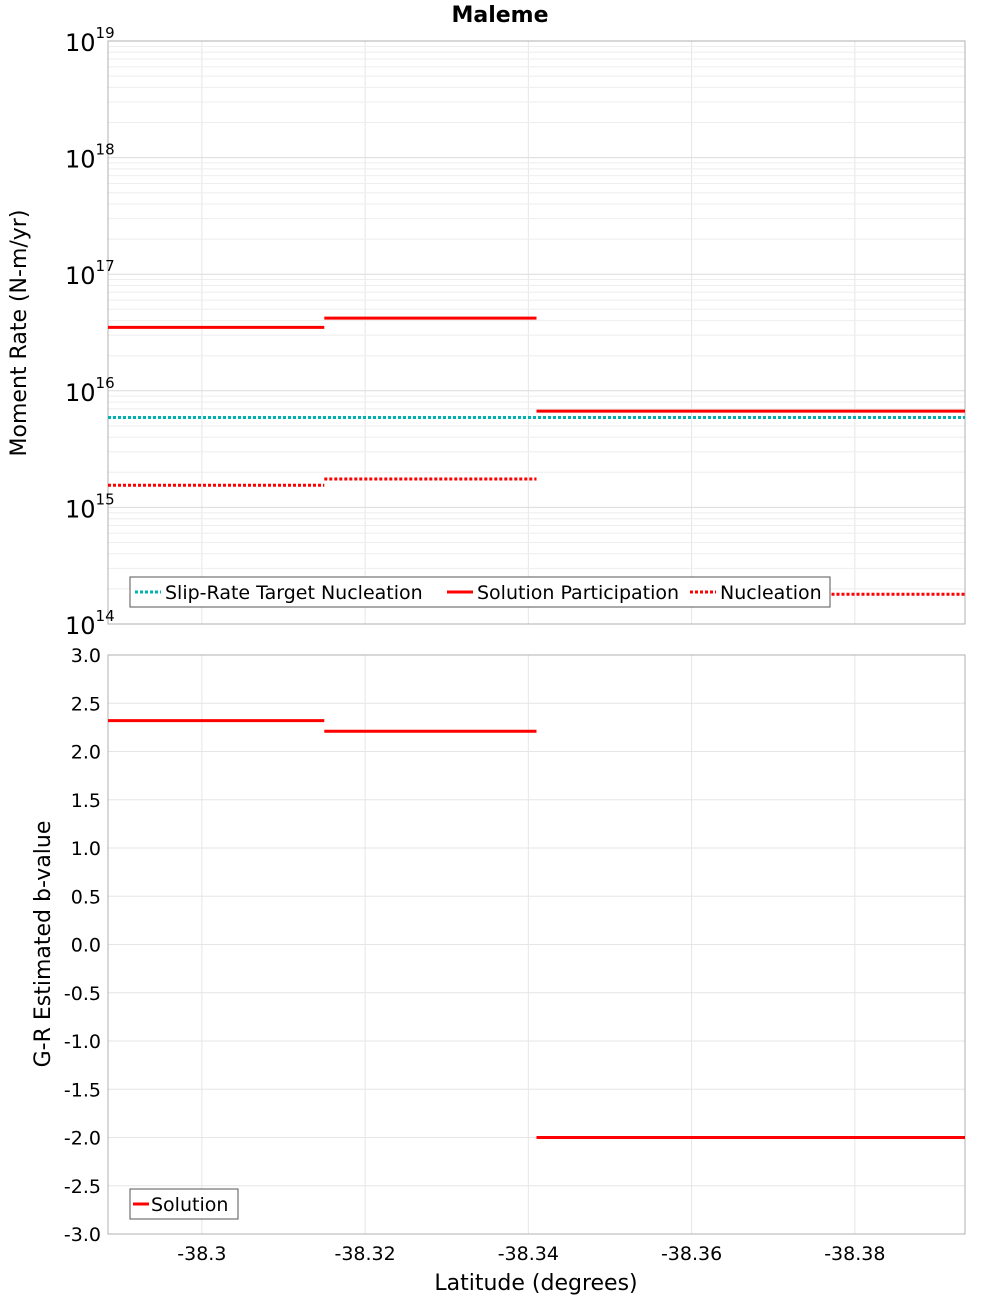  Describe the element at coordinates (90, 157) in the screenshot. I see `top-y-tick-label: 1018` at that location.